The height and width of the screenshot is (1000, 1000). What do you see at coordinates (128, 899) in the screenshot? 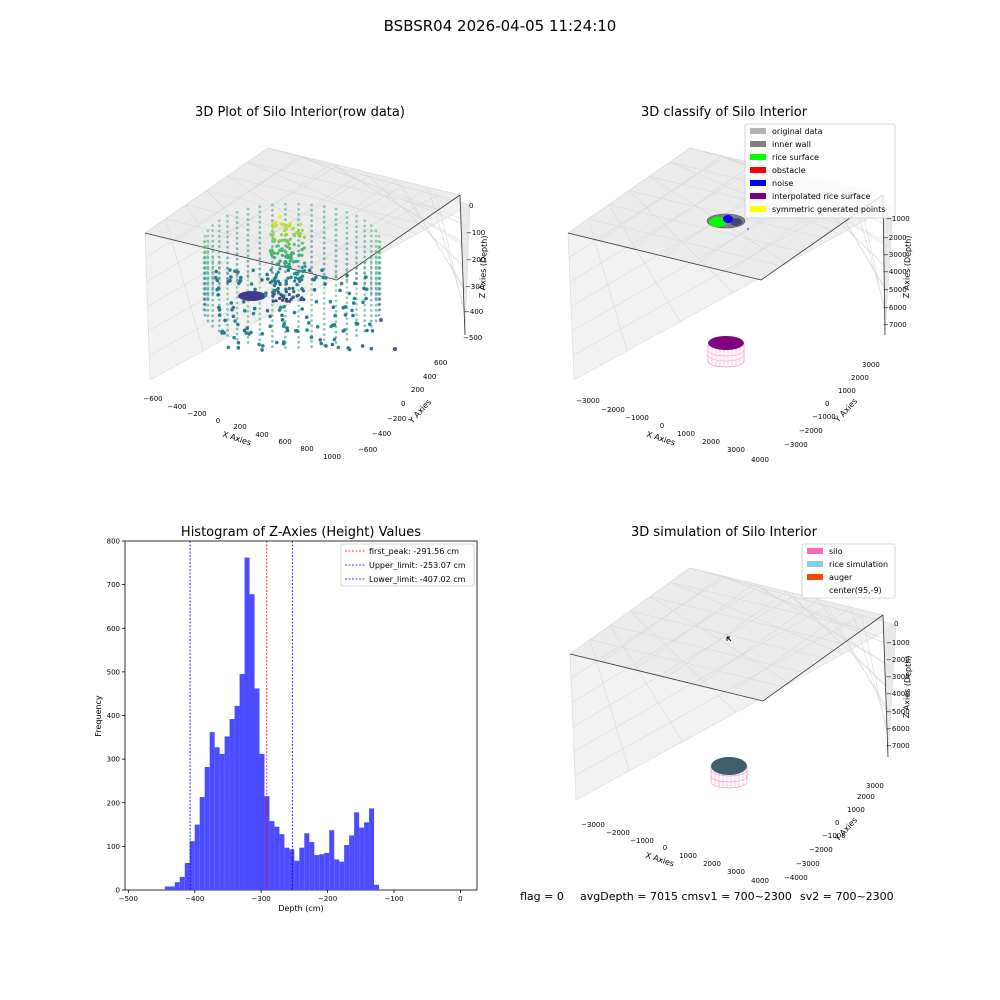
I see `x-tick-label: −500` at bounding box center [128, 899].